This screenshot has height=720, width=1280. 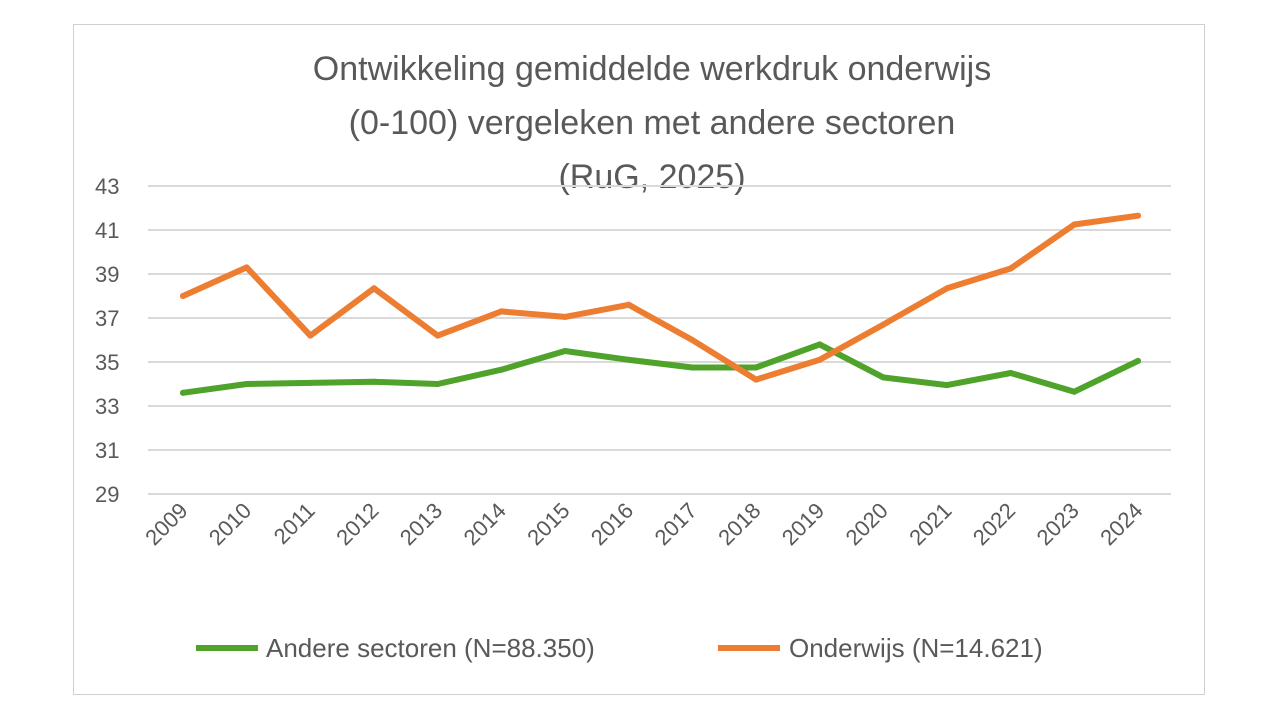 I want to click on x-tick-label: 2024, so click(x=1121, y=524).